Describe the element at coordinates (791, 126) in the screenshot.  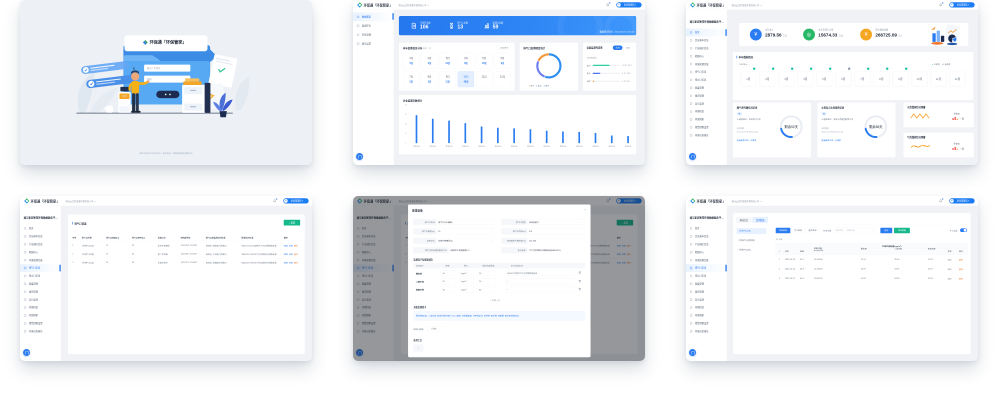
I see `svg-text: 剩余92天` at that location.